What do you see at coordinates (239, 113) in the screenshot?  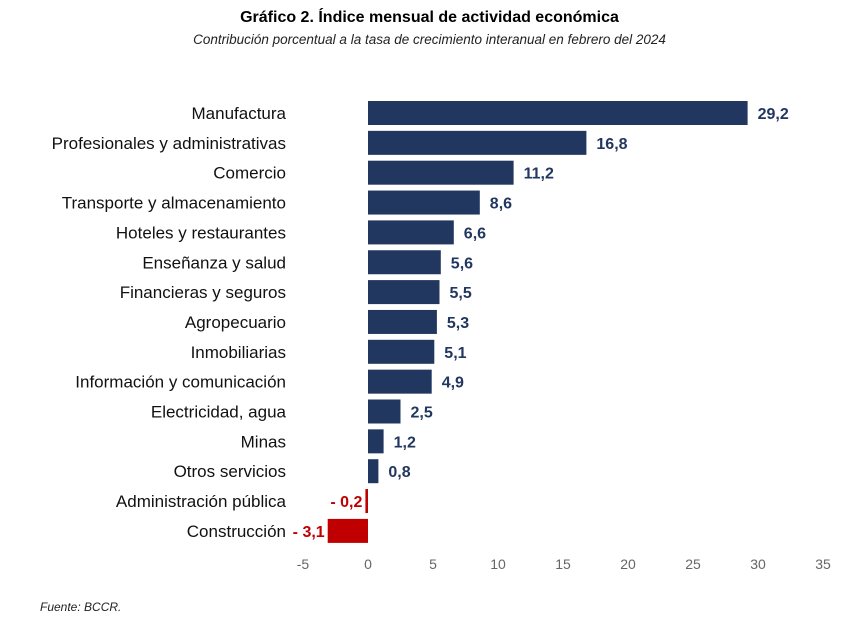 I see `category-label: Manufactura` at bounding box center [239, 113].